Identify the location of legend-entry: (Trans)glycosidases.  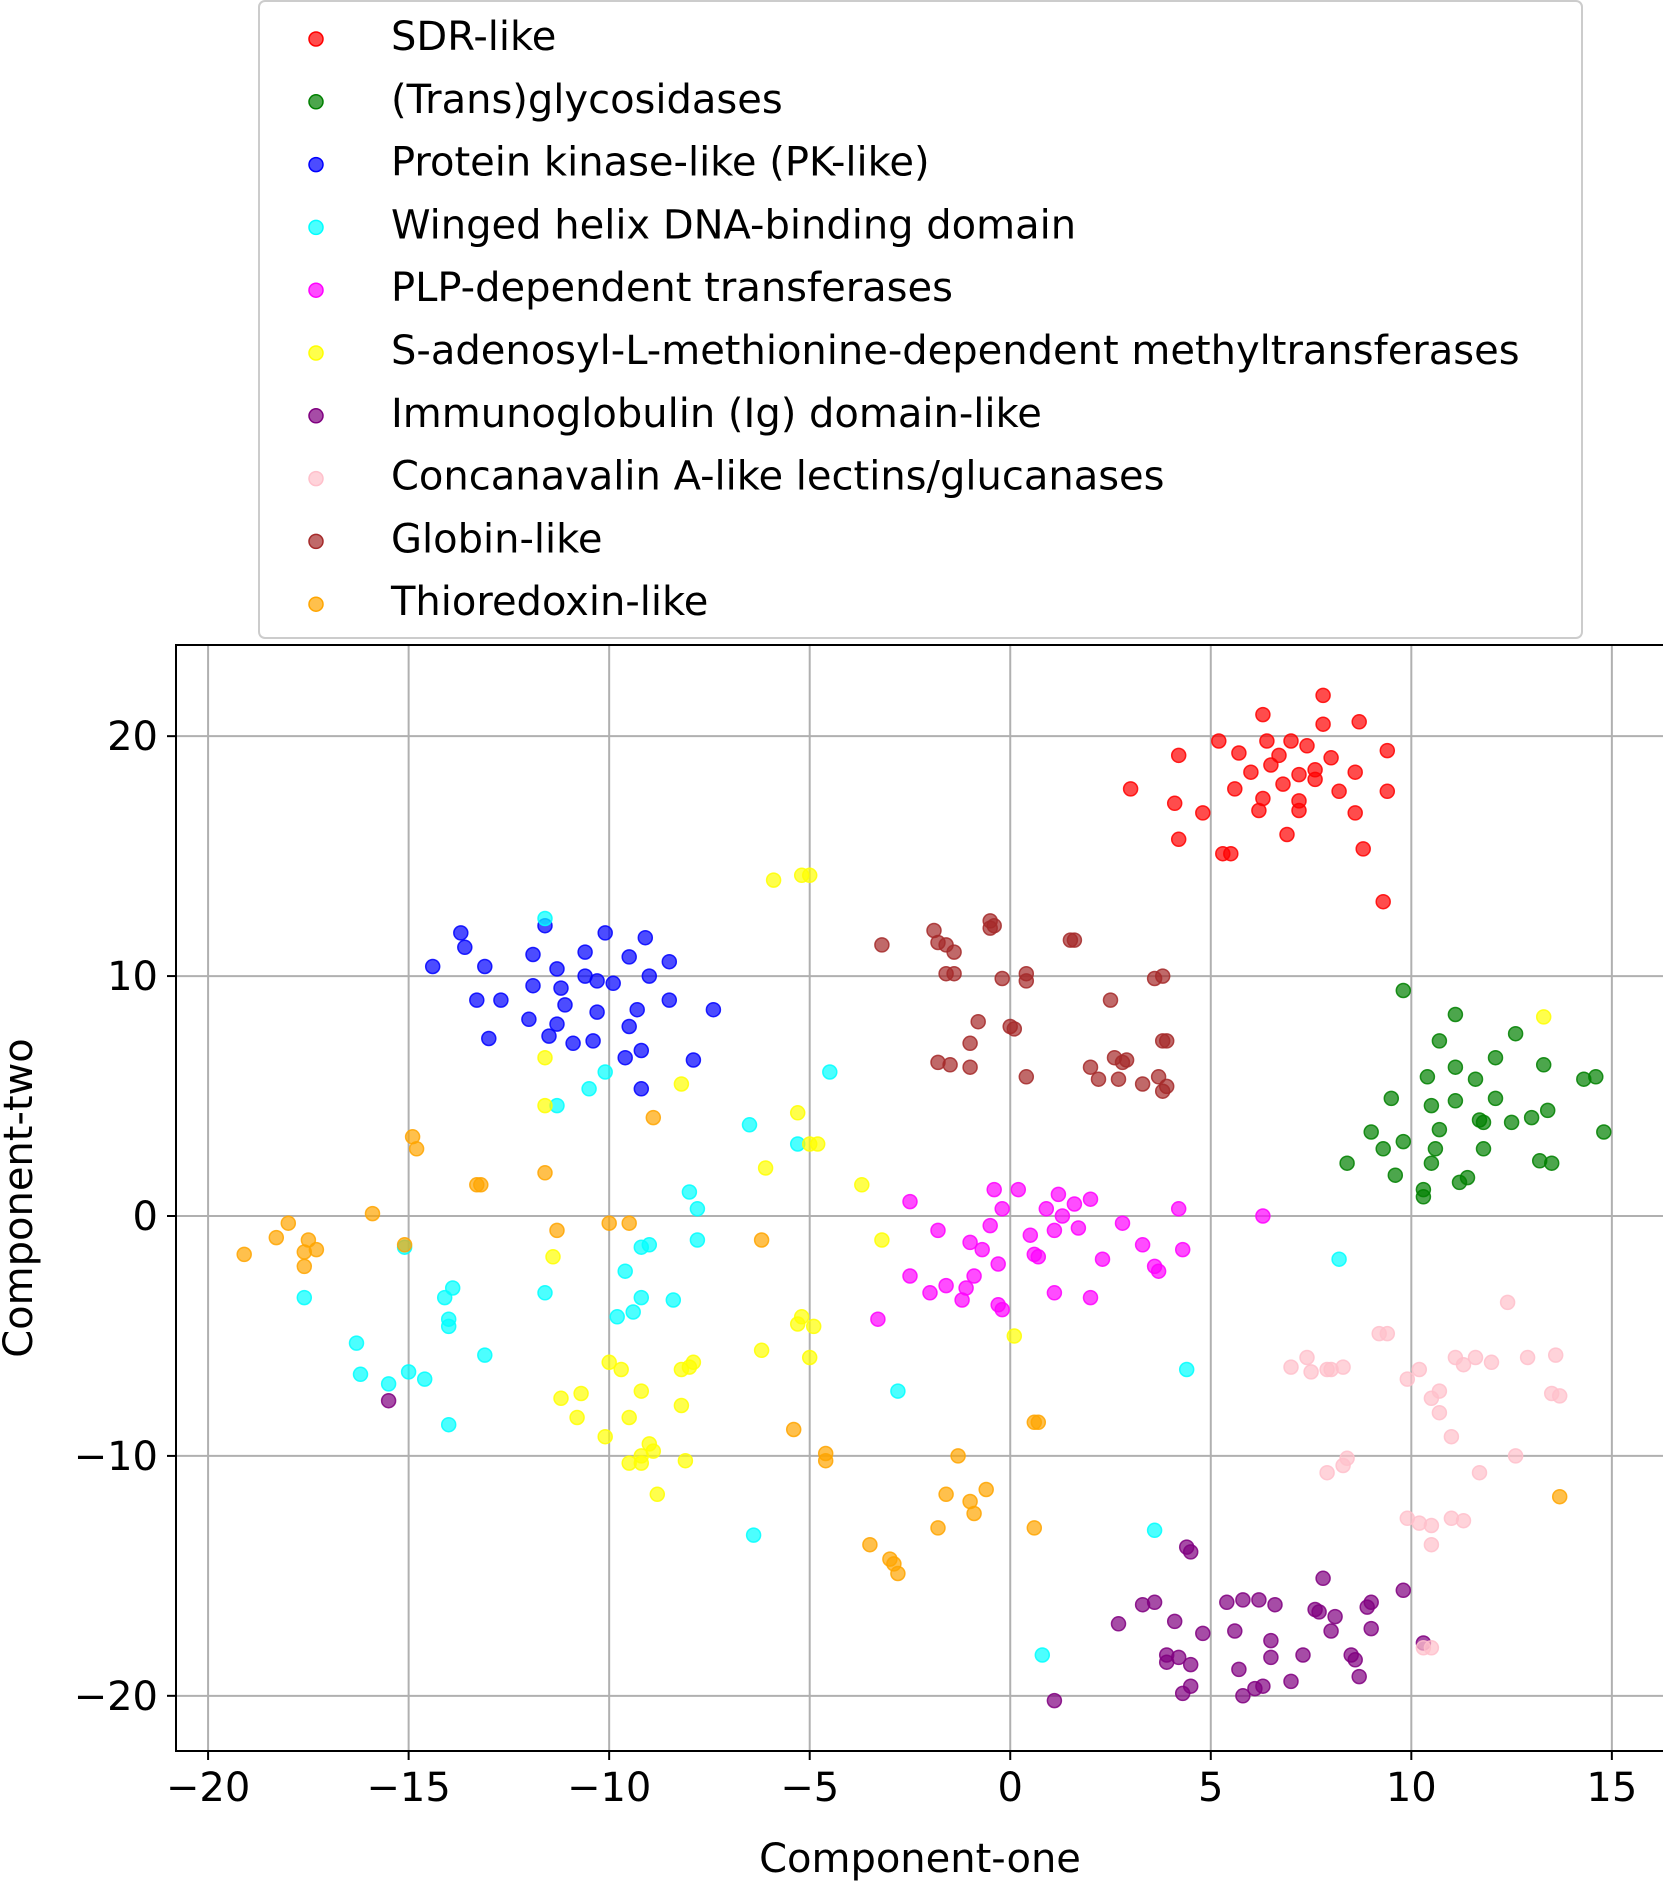
(545, 100).